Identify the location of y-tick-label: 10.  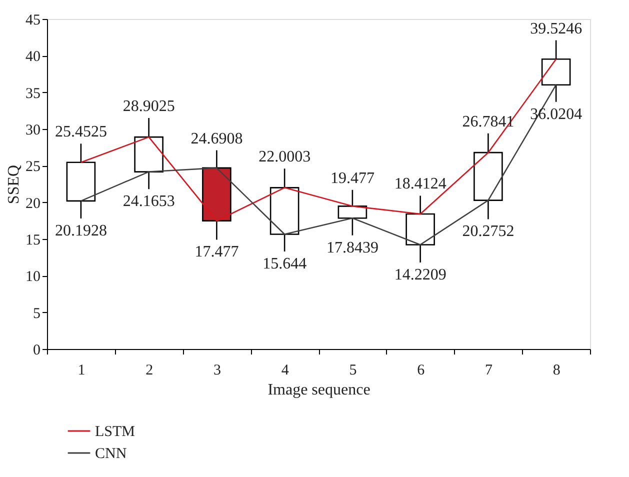
(33, 277).